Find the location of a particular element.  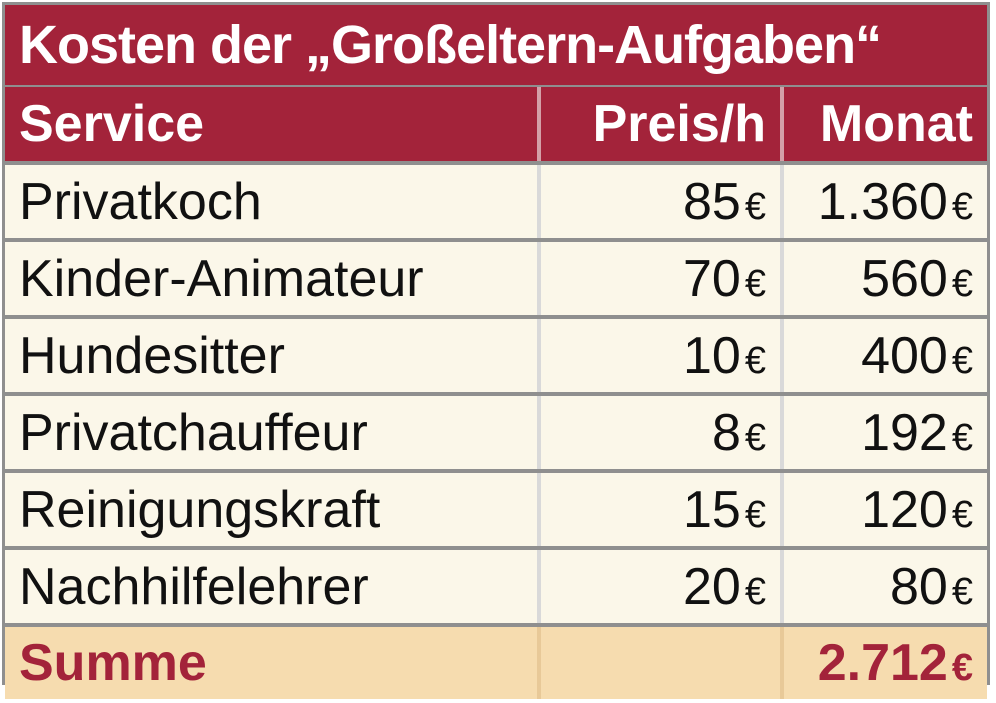

price-cell: 15 € is located at coordinates (658, 509).